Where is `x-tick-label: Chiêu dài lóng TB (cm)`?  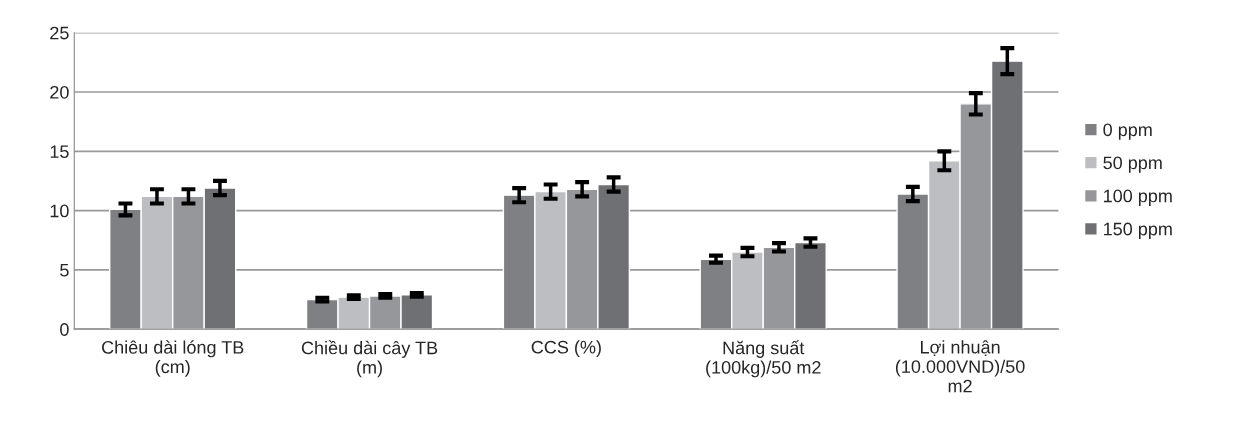
x-tick-label: Chiêu dài lóng TB (cm) is located at coordinates (173, 358).